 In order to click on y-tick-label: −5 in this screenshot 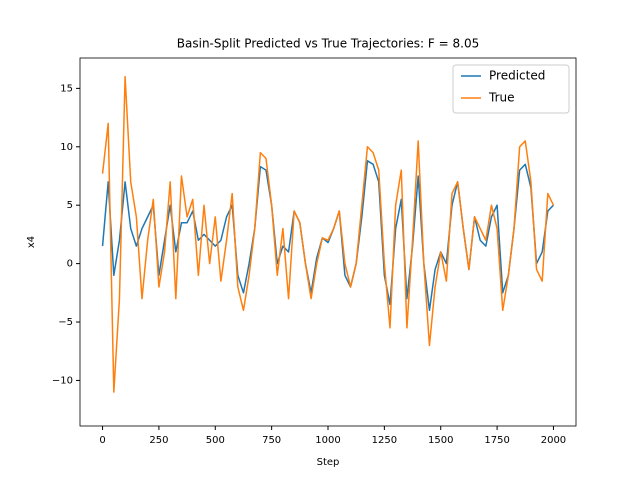, I will do `click(65, 322)`.